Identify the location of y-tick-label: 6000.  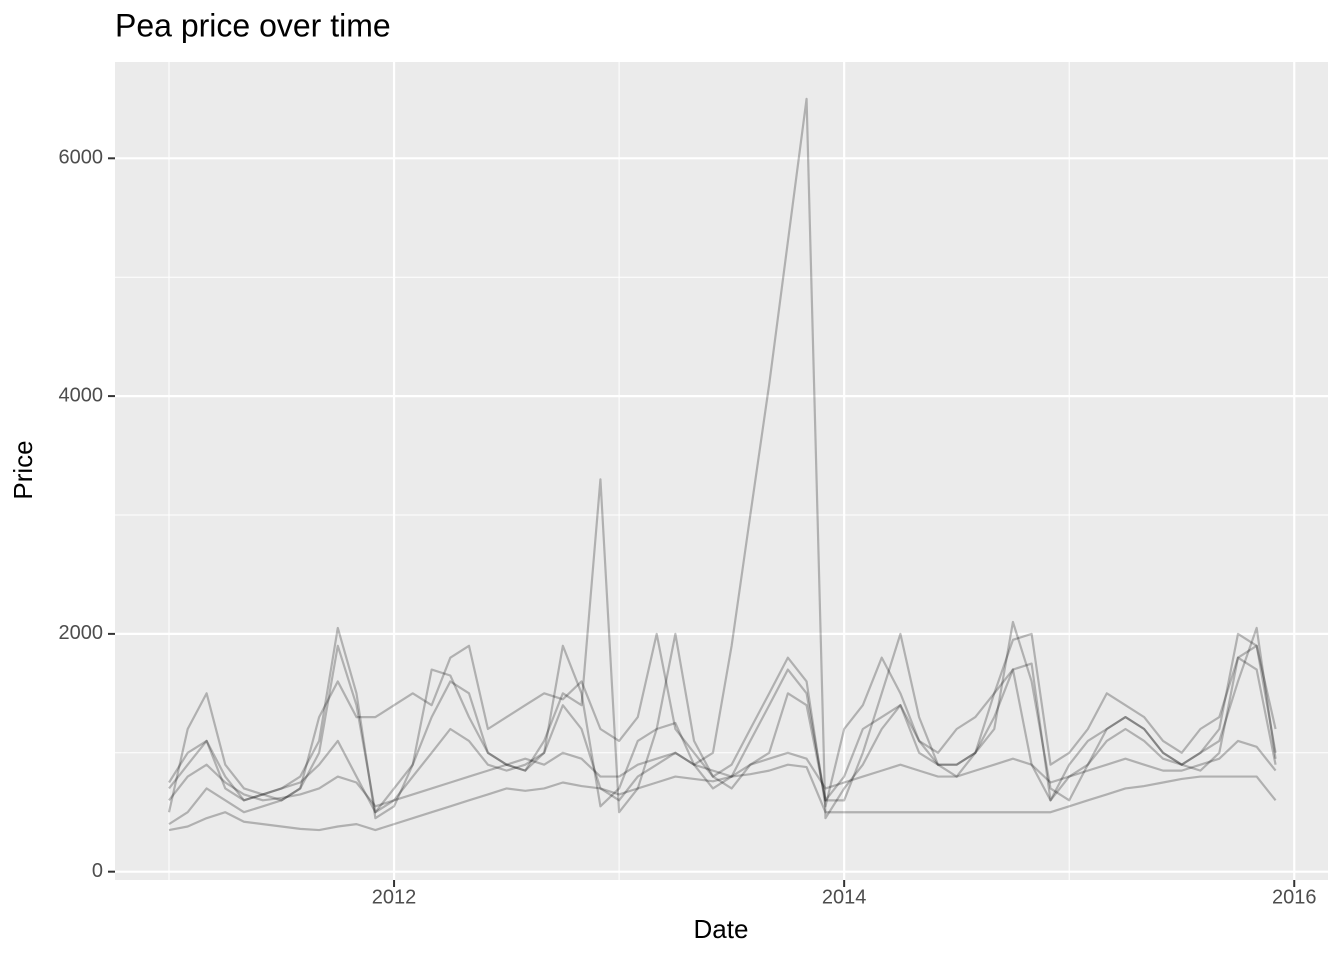
(81, 158).